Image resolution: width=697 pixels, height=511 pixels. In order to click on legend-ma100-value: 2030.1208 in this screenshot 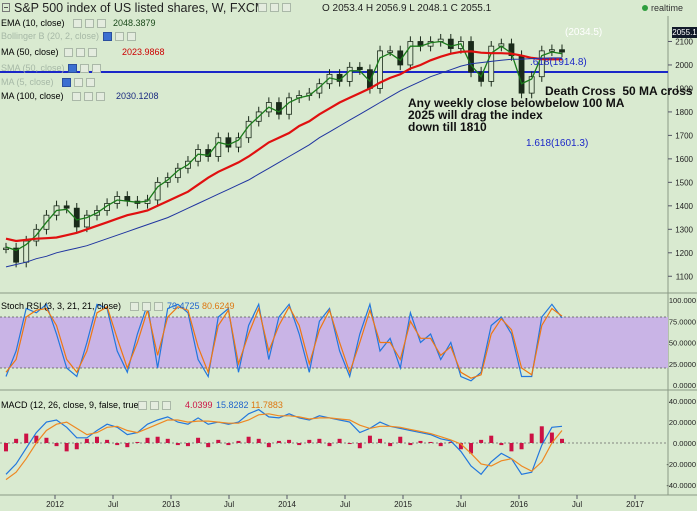, I will do `click(137, 96)`.